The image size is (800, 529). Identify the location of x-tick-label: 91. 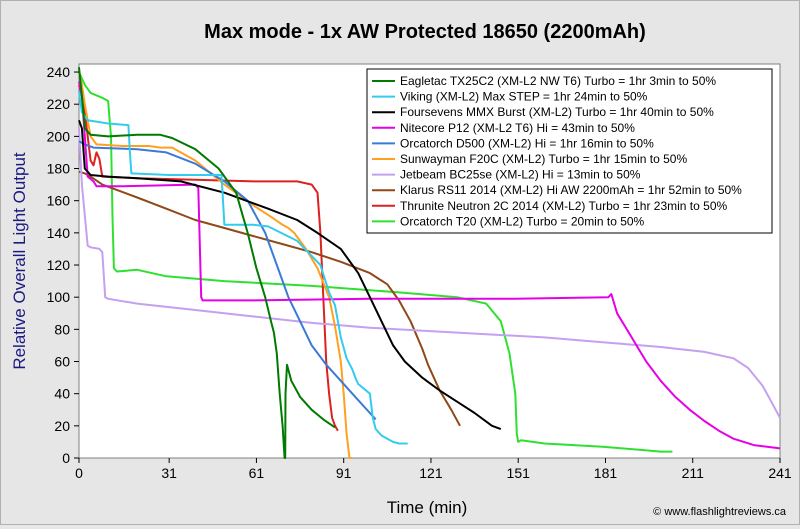
(344, 473).